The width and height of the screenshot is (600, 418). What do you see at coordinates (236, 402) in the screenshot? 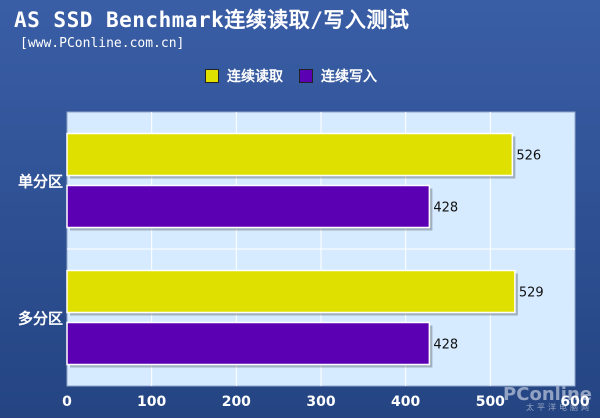
I see `x-tick-label: 200` at bounding box center [236, 402].